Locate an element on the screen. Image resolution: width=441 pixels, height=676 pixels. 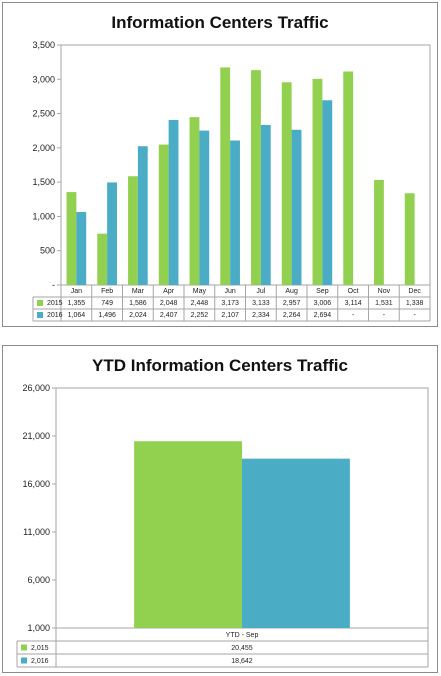
bar-2015-sep is located at coordinates (317, 181).